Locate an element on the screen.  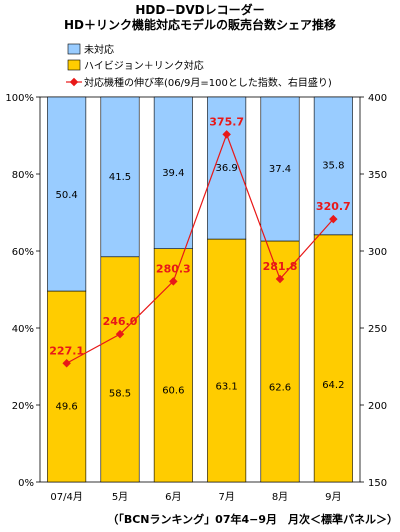
bar-label-unsupported: 35.8 is located at coordinates (333, 166).